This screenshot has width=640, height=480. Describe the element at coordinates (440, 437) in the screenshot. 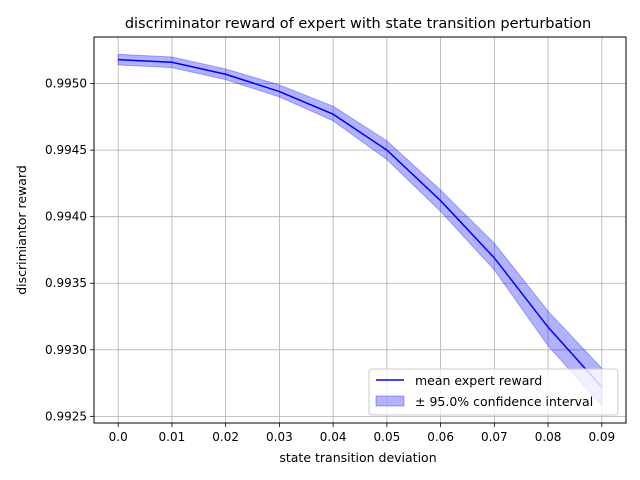

I see `x-tick-label: 0.06` at that location.